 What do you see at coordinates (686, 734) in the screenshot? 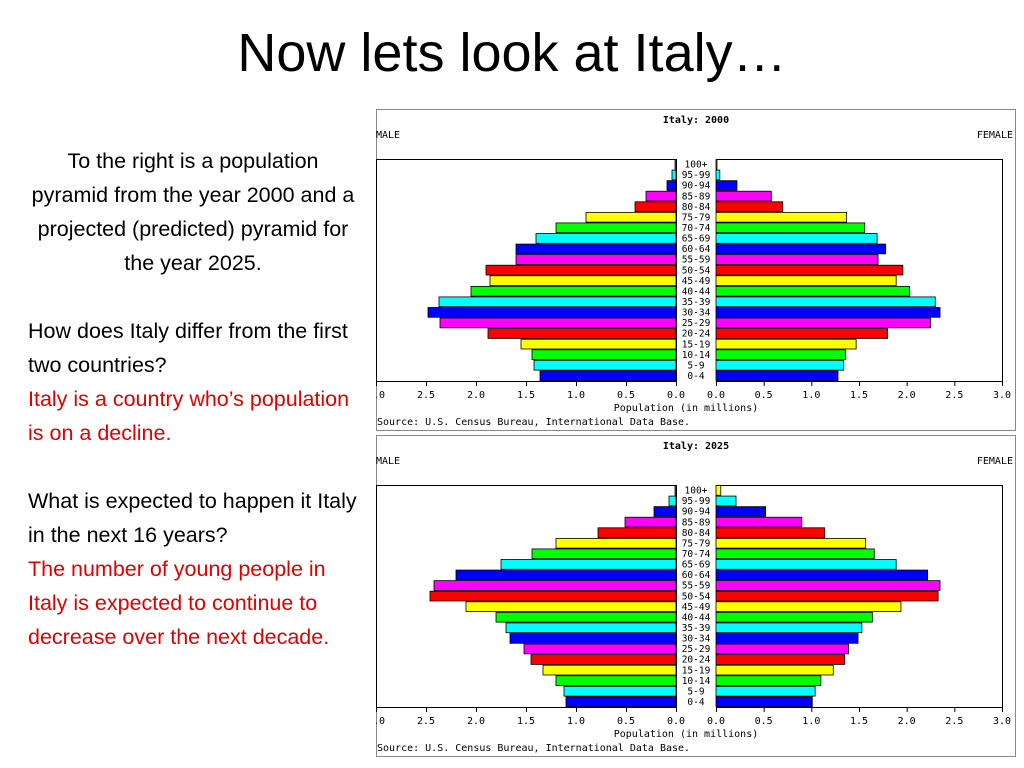
I see `x-axis-label: Population (in millions)` at bounding box center [686, 734].